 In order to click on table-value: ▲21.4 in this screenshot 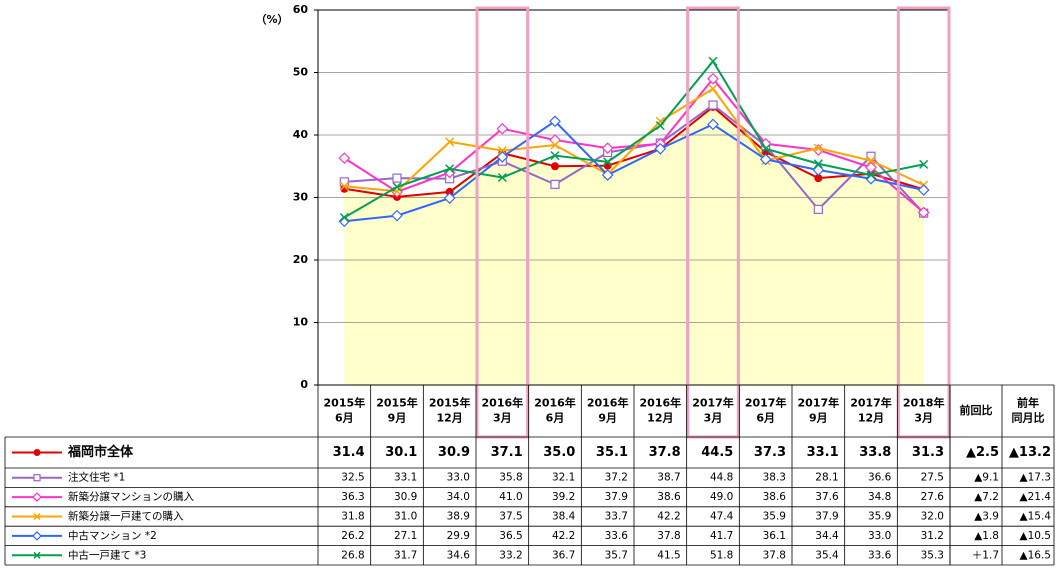, I will do `click(1036, 497)`.